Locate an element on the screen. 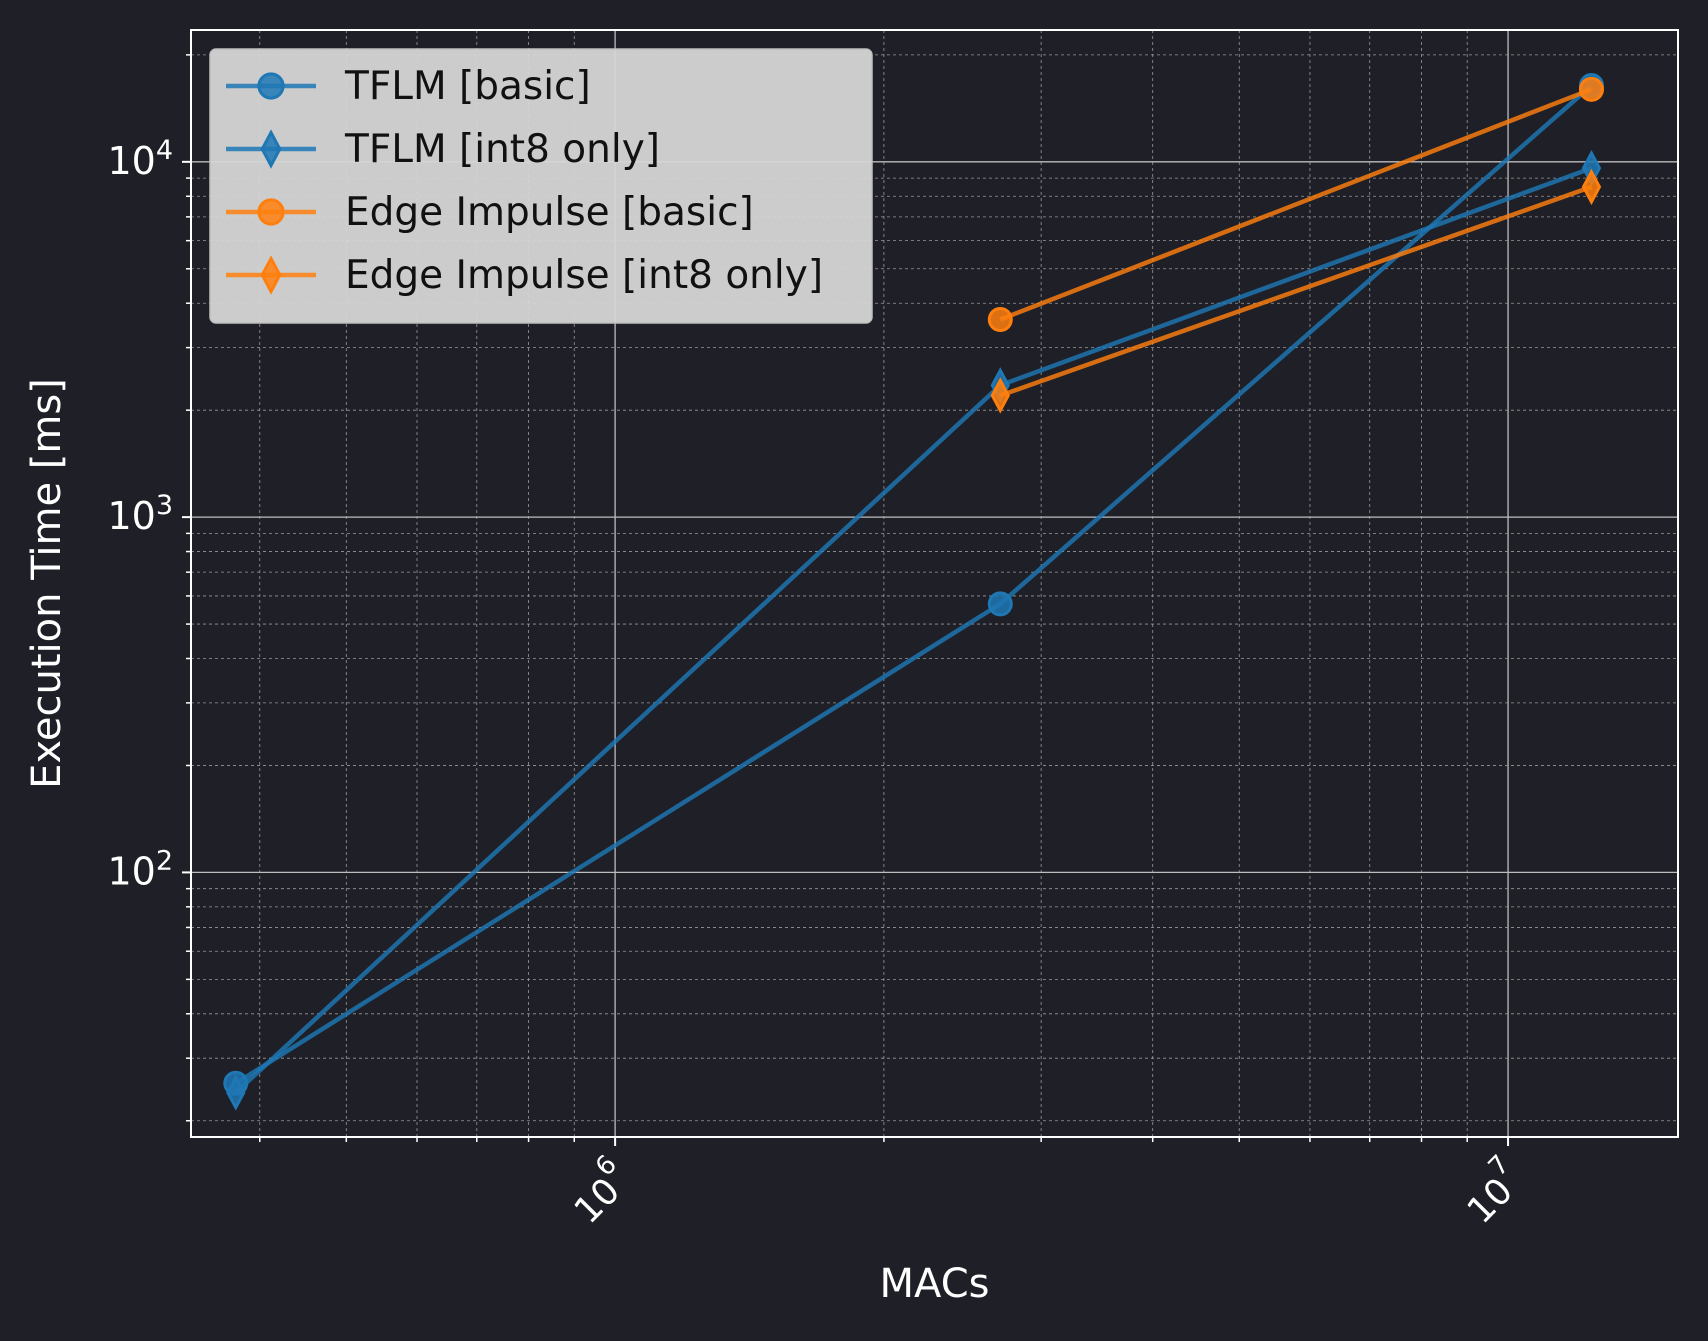  legend-item: TFLM [int8 only] is located at coordinates (443, 149).